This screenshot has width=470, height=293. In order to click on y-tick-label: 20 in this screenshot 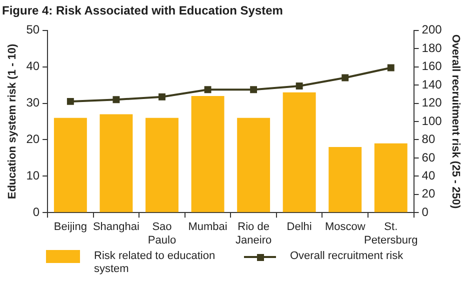, I will do `click(33, 139)`.